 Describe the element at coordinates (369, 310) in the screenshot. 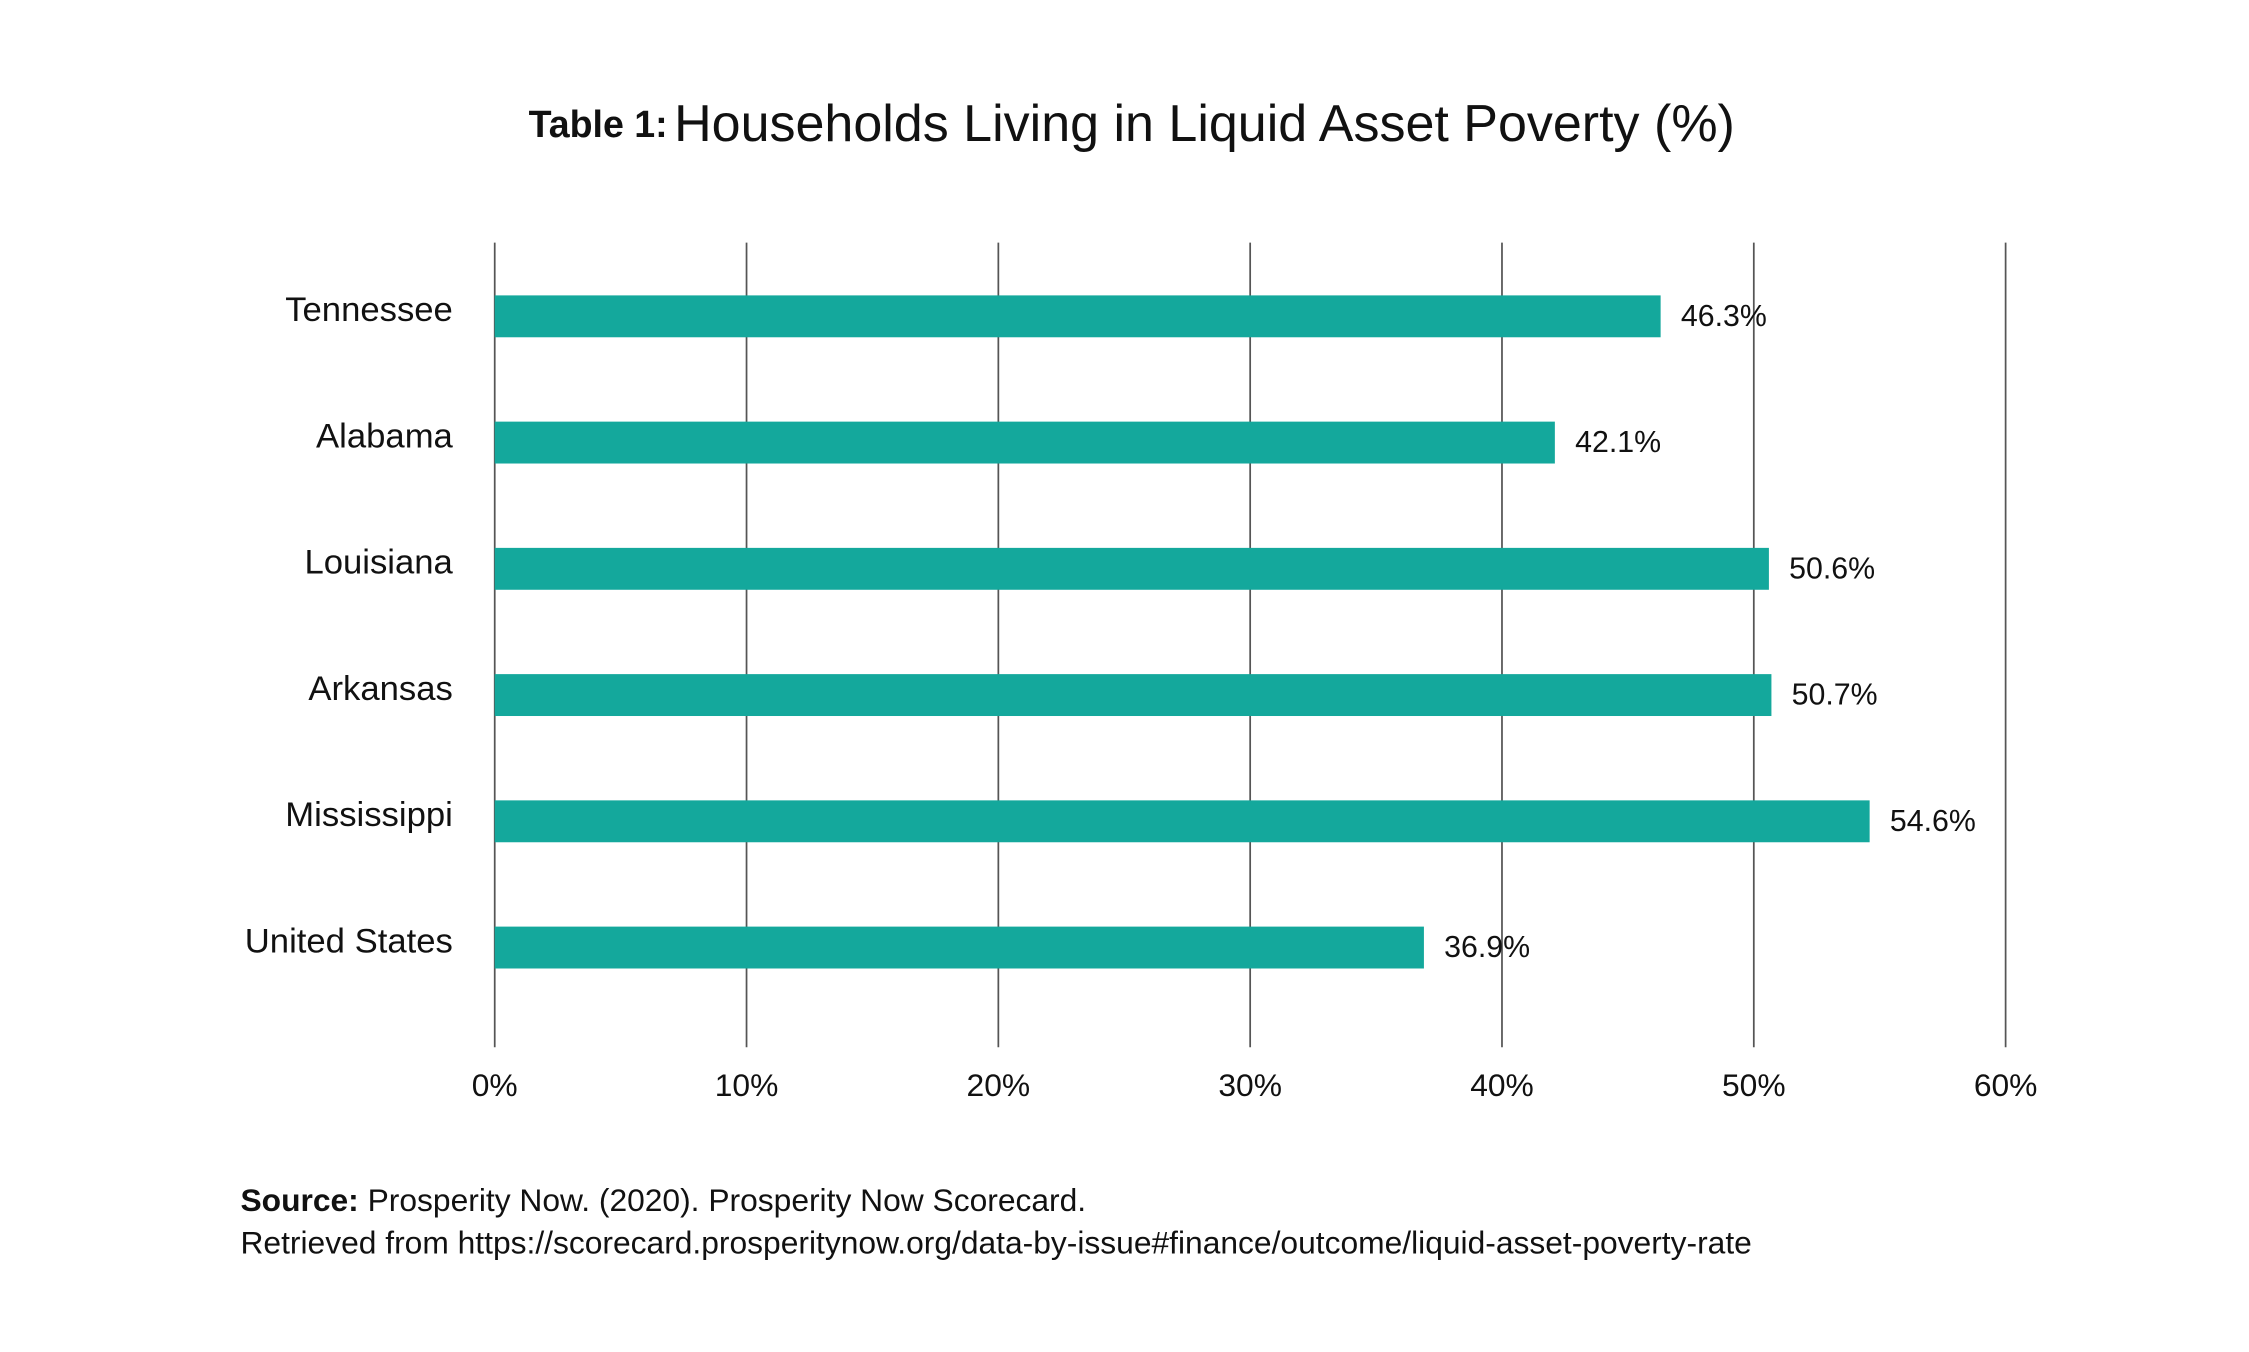

I see `y-tick-label: Tennessee` at that location.